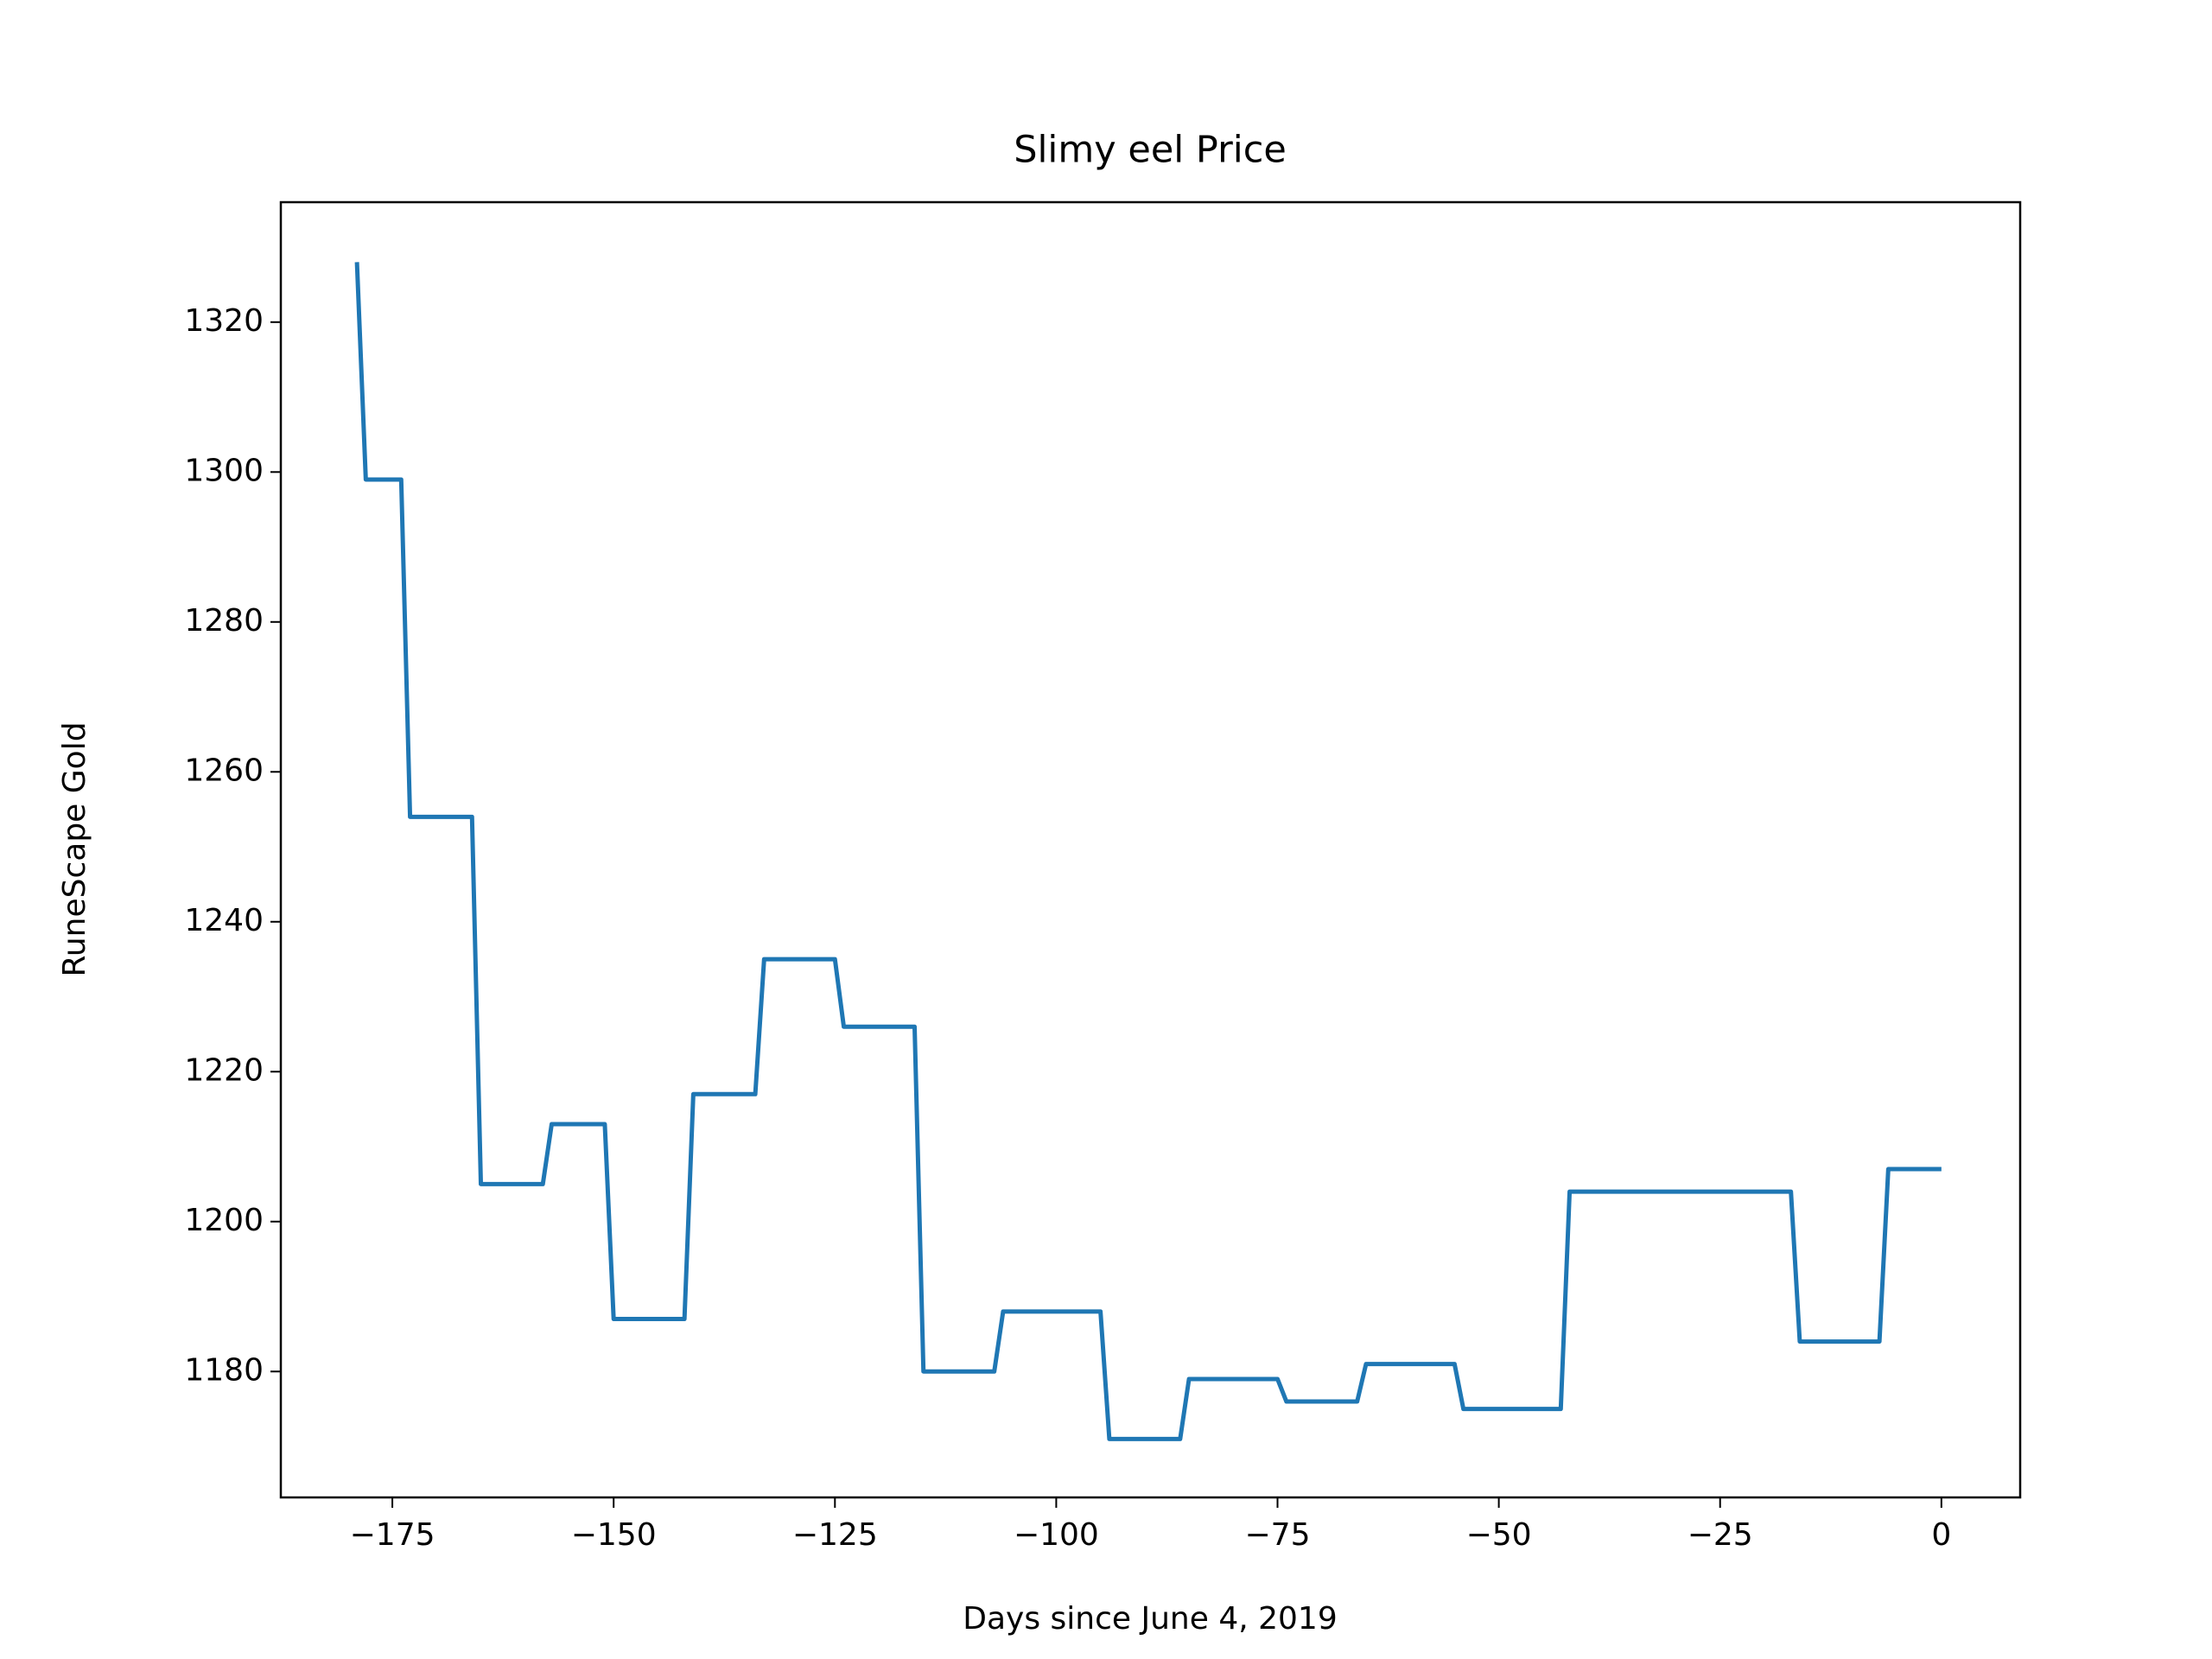 The width and height of the screenshot is (2212, 1659). What do you see at coordinates (224, 1070) in the screenshot?
I see `y-tick-label: 1220` at bounding box center [224, 1070].